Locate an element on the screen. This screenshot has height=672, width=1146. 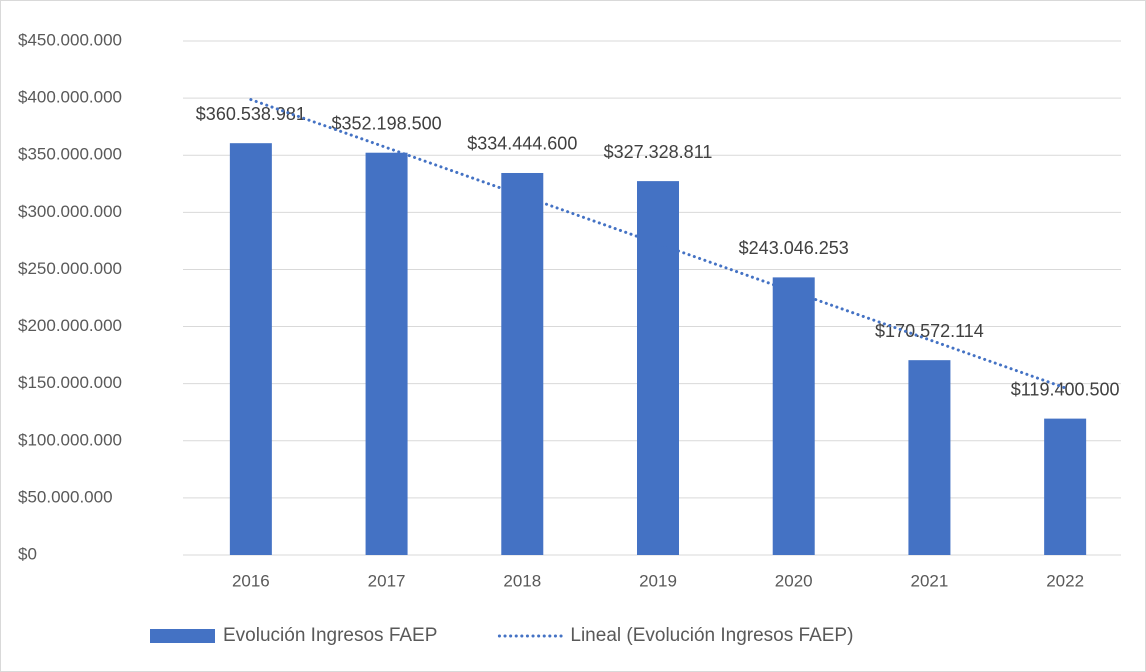
legend-label: Evolución Ingresos FAEP is located at coordinates (330, 635).